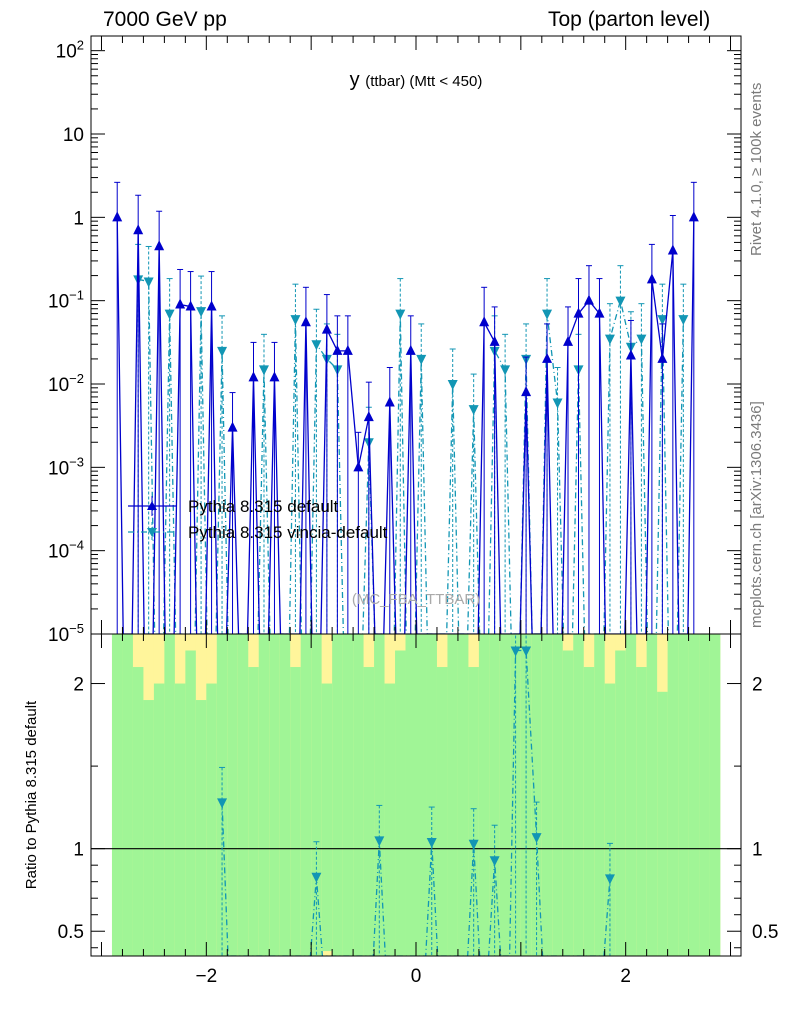 The image size is (786, 1024). What do you see at coordinates (165, 19) in the screenshot?
I see `header-left-label: 7000 GeV pp` at bounding box center [165, 19].